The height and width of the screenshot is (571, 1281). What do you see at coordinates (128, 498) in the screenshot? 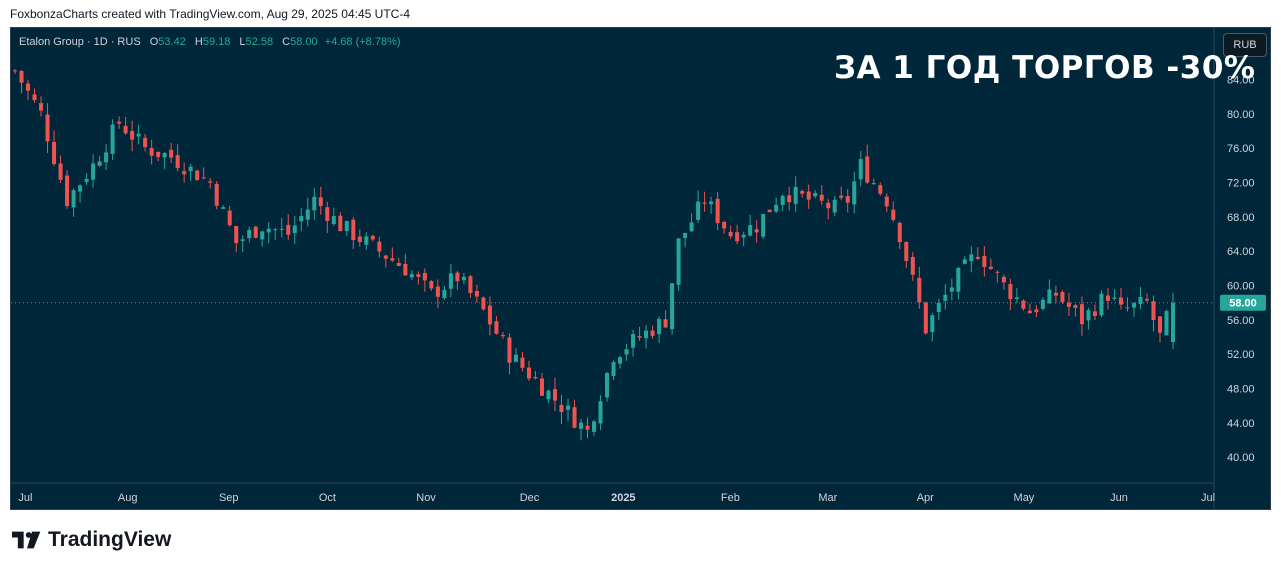
I see `x-tick-label: Aug` at bounding box center [128, 498].